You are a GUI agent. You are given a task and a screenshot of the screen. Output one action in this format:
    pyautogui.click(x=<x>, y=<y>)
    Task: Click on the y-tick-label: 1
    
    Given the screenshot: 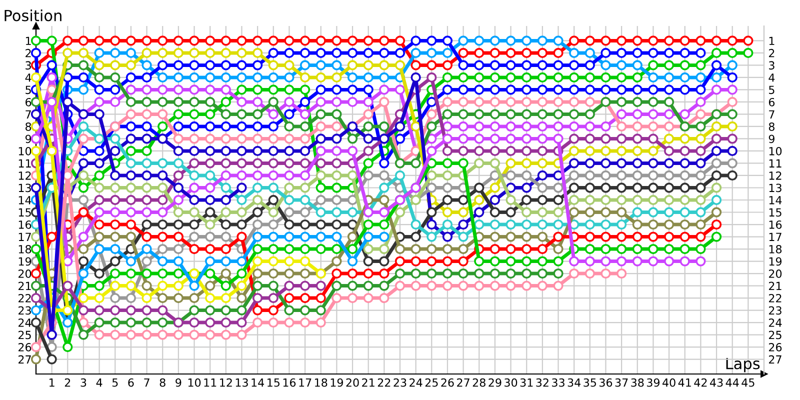 What is the action you would take?
    pyautogui.click(x=28, y=40)
    